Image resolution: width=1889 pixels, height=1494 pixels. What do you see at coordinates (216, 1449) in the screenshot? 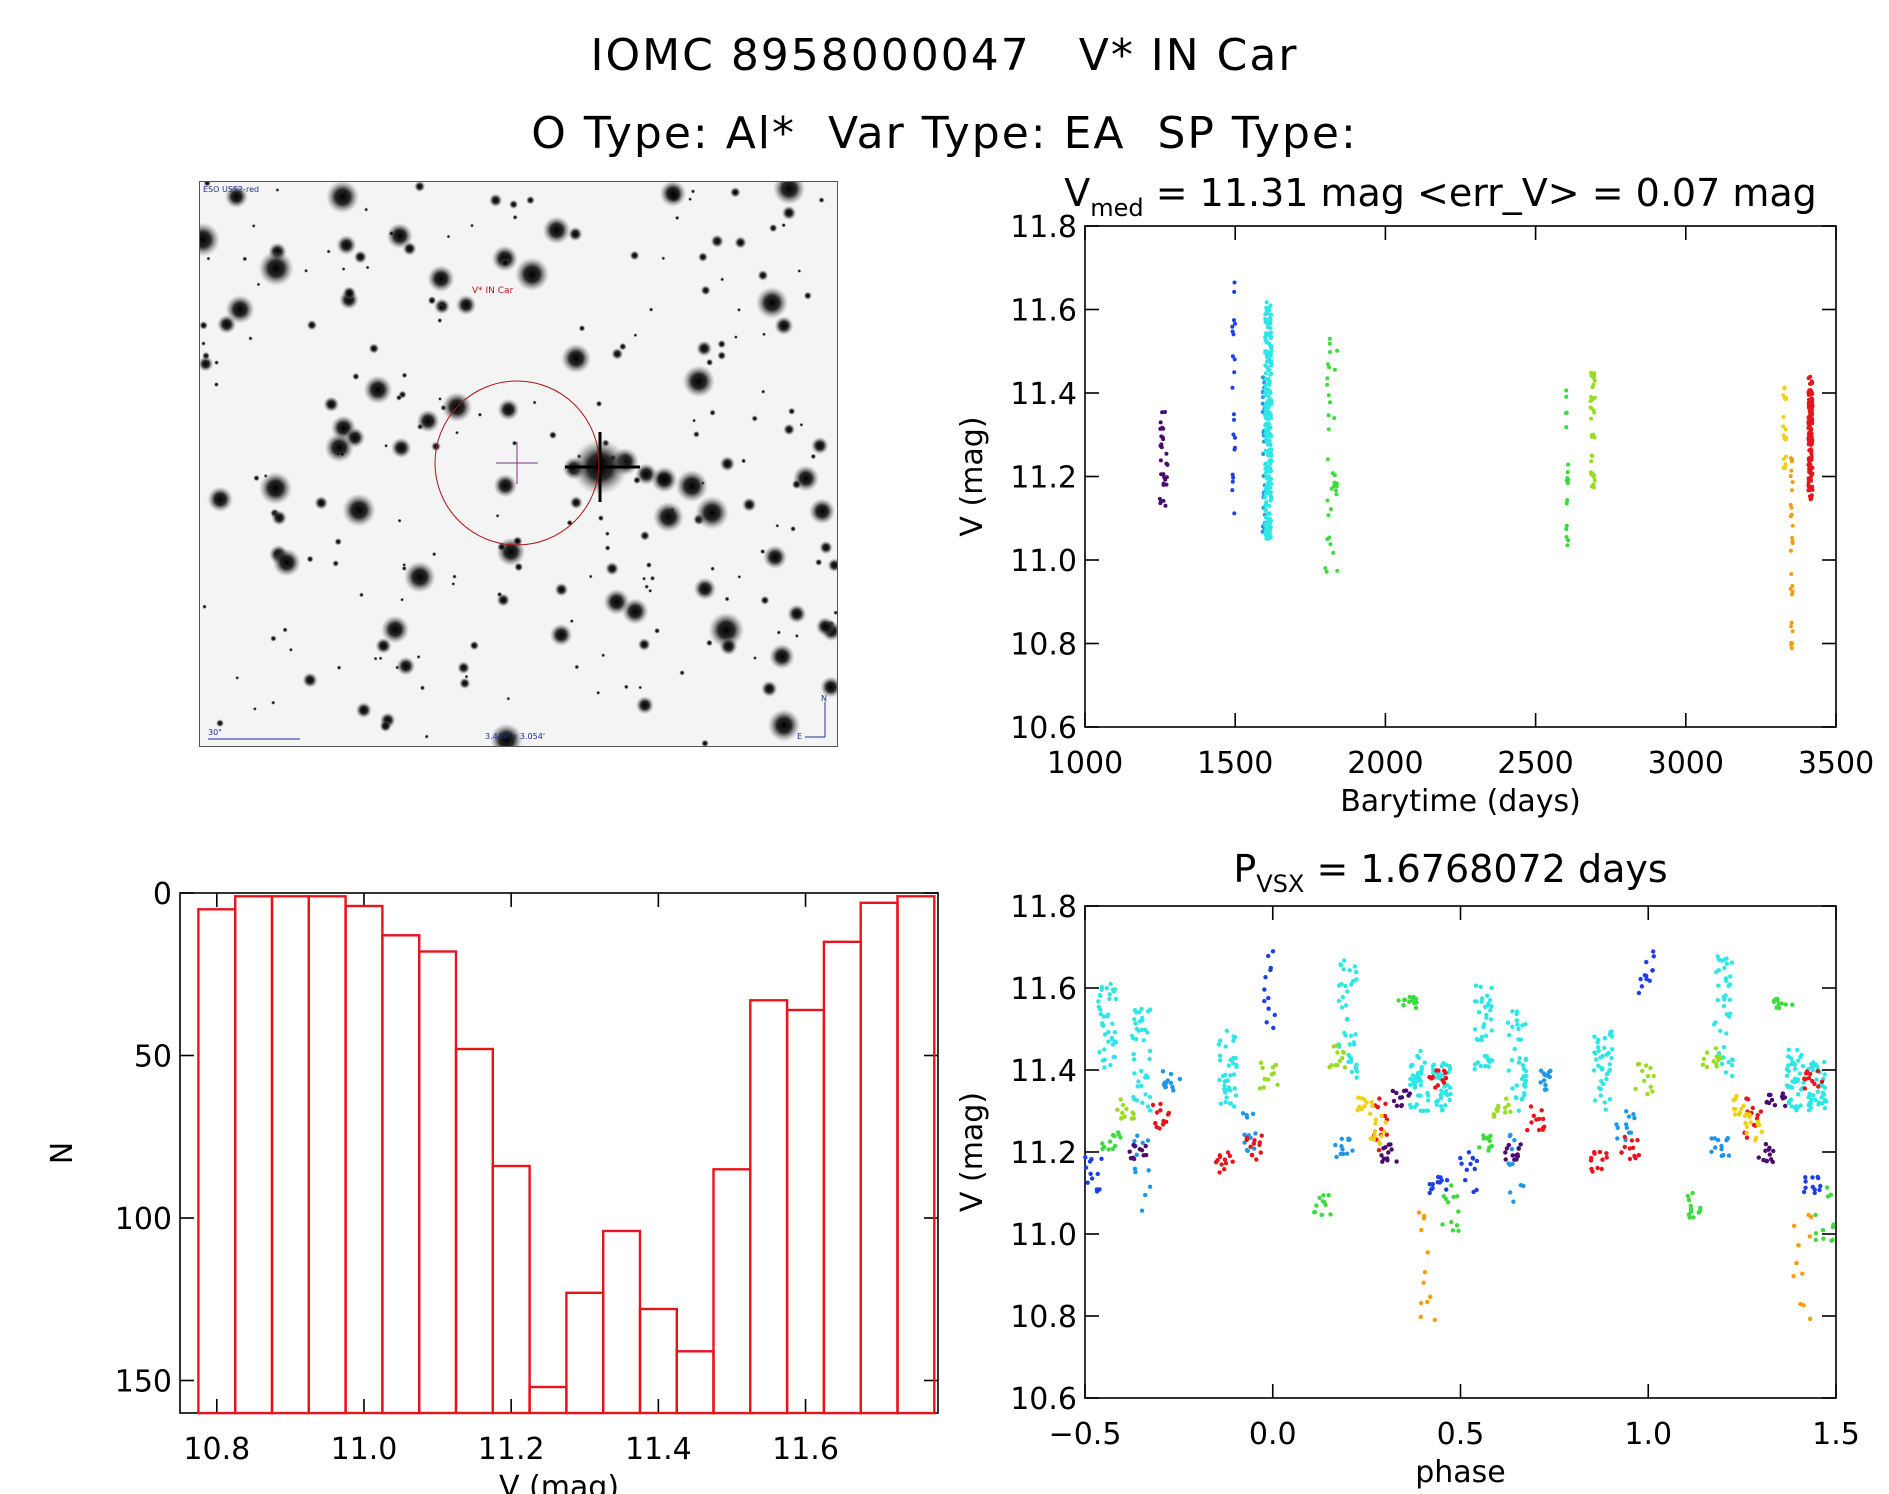
I see `x-tick-label: 10.8` at bounding box center [216, 1449].